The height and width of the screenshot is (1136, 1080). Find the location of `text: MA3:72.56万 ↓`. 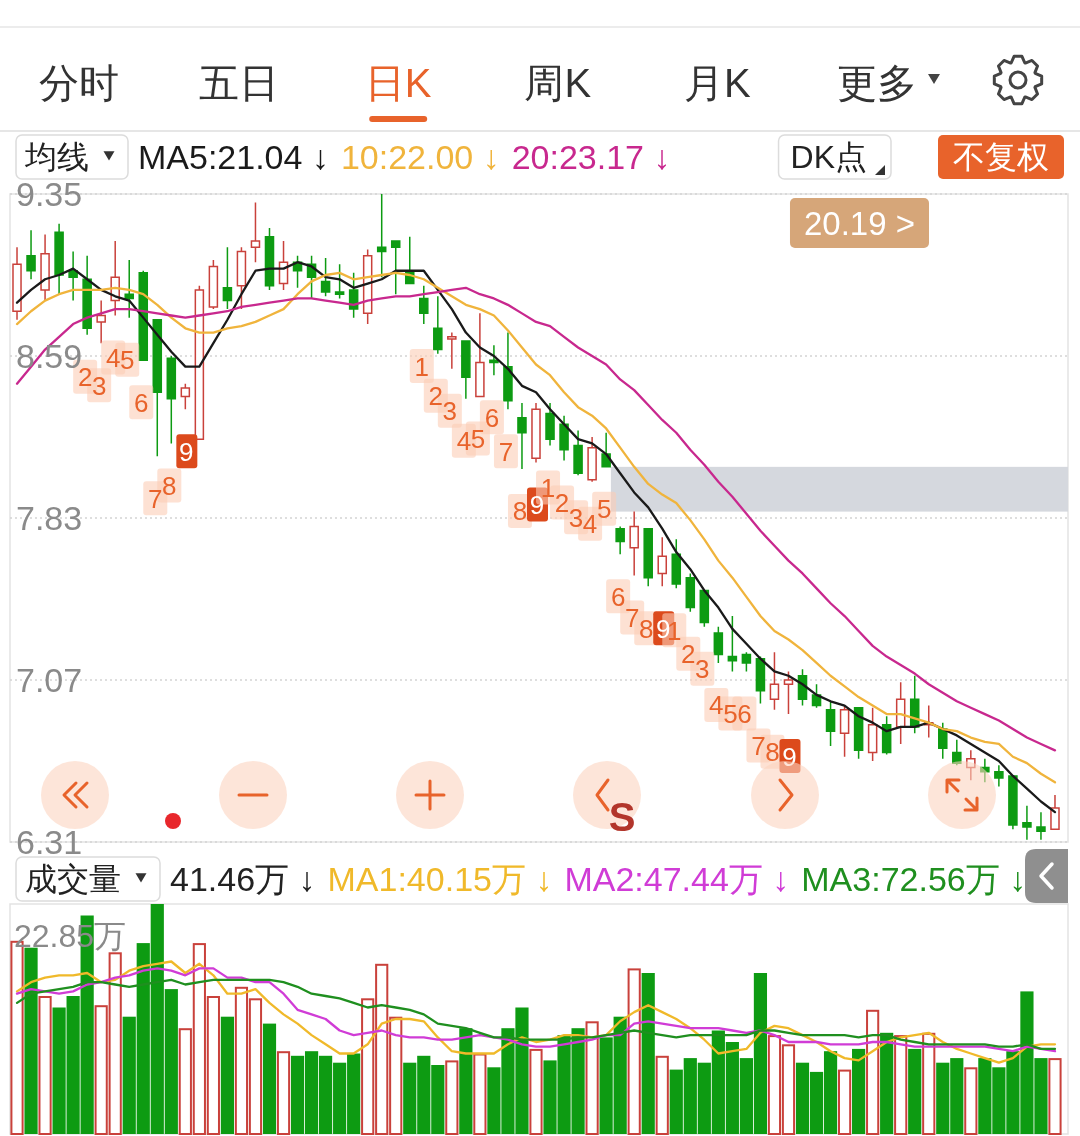

text: MA3:72.56万 ↓ is located at coordinates (914, 879).